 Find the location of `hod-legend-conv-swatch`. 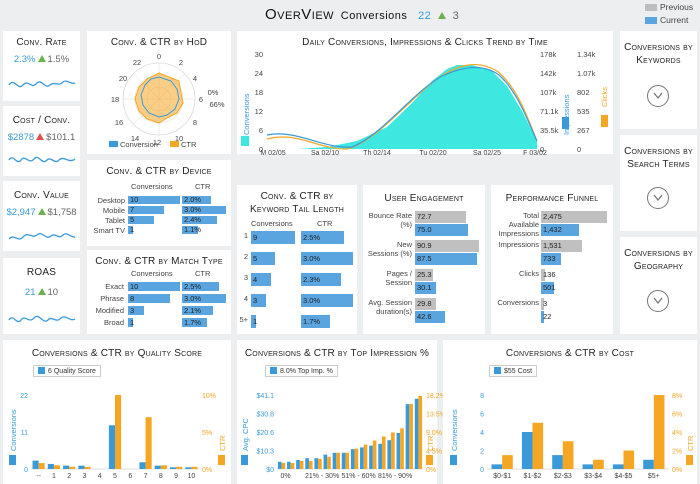

hod-legend-conv-swatch is located at coordinates (113, 144).